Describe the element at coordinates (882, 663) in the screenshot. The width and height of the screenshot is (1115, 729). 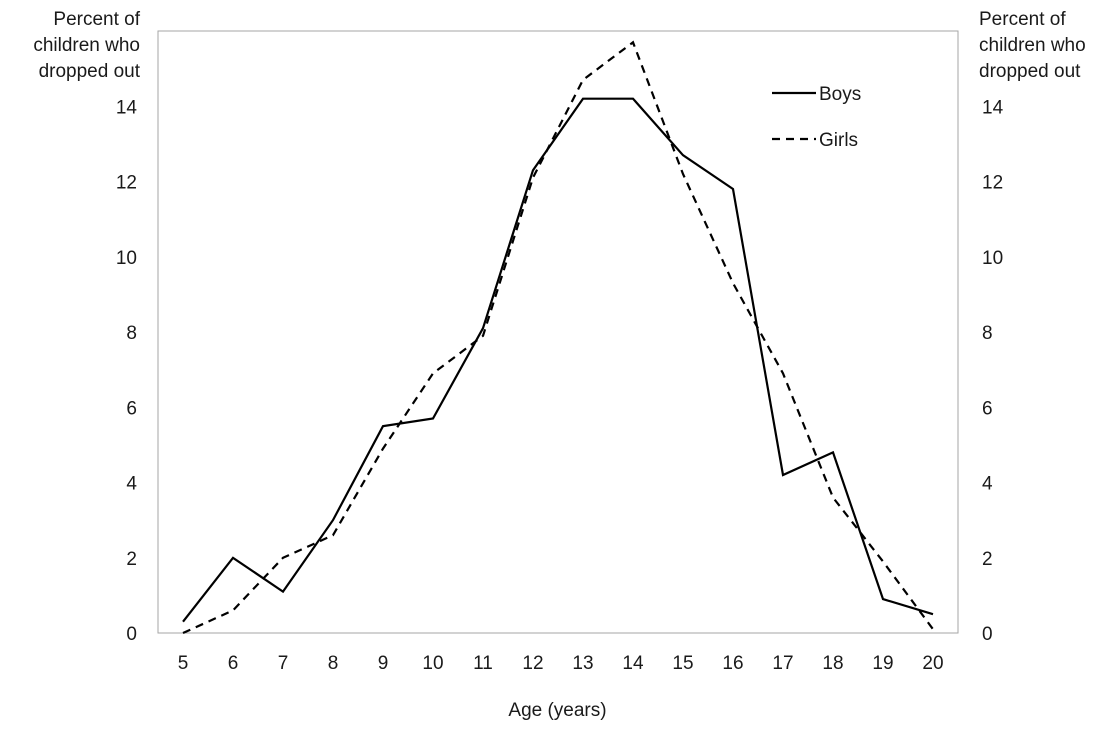
I see `x-tick-label: 19` at that location.